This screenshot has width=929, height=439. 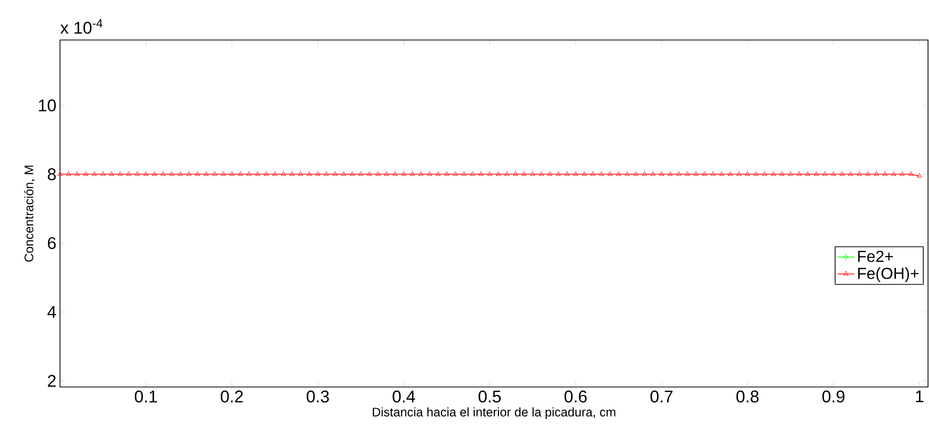 What do you see at coordinates (875, 256) in the screenshot?
I see `legend-label: Fe2+` at bounding box center [875, 256].